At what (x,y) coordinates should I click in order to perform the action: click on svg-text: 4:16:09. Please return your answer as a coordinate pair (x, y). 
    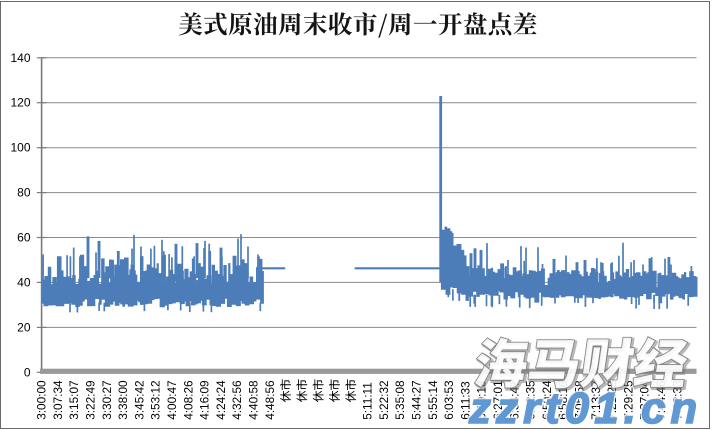
    Looking at the image, I should click on (205, 399).